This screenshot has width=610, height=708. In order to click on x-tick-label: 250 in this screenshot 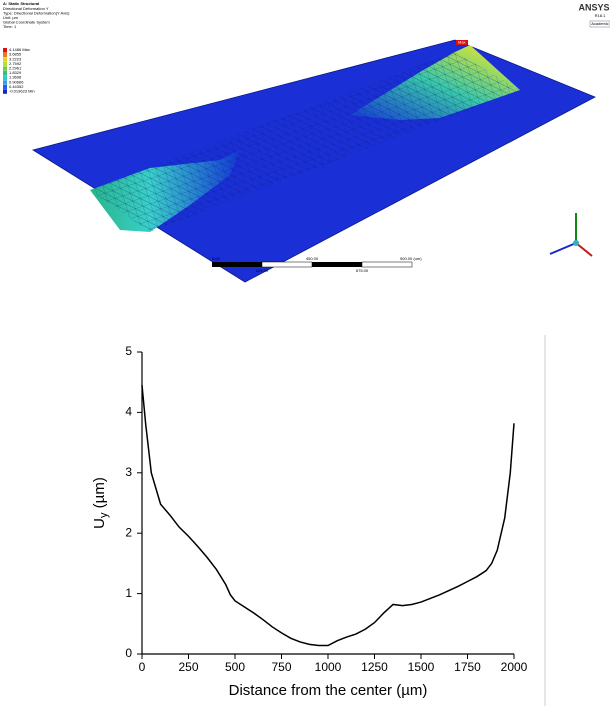, I will do `click(188, 667)`.